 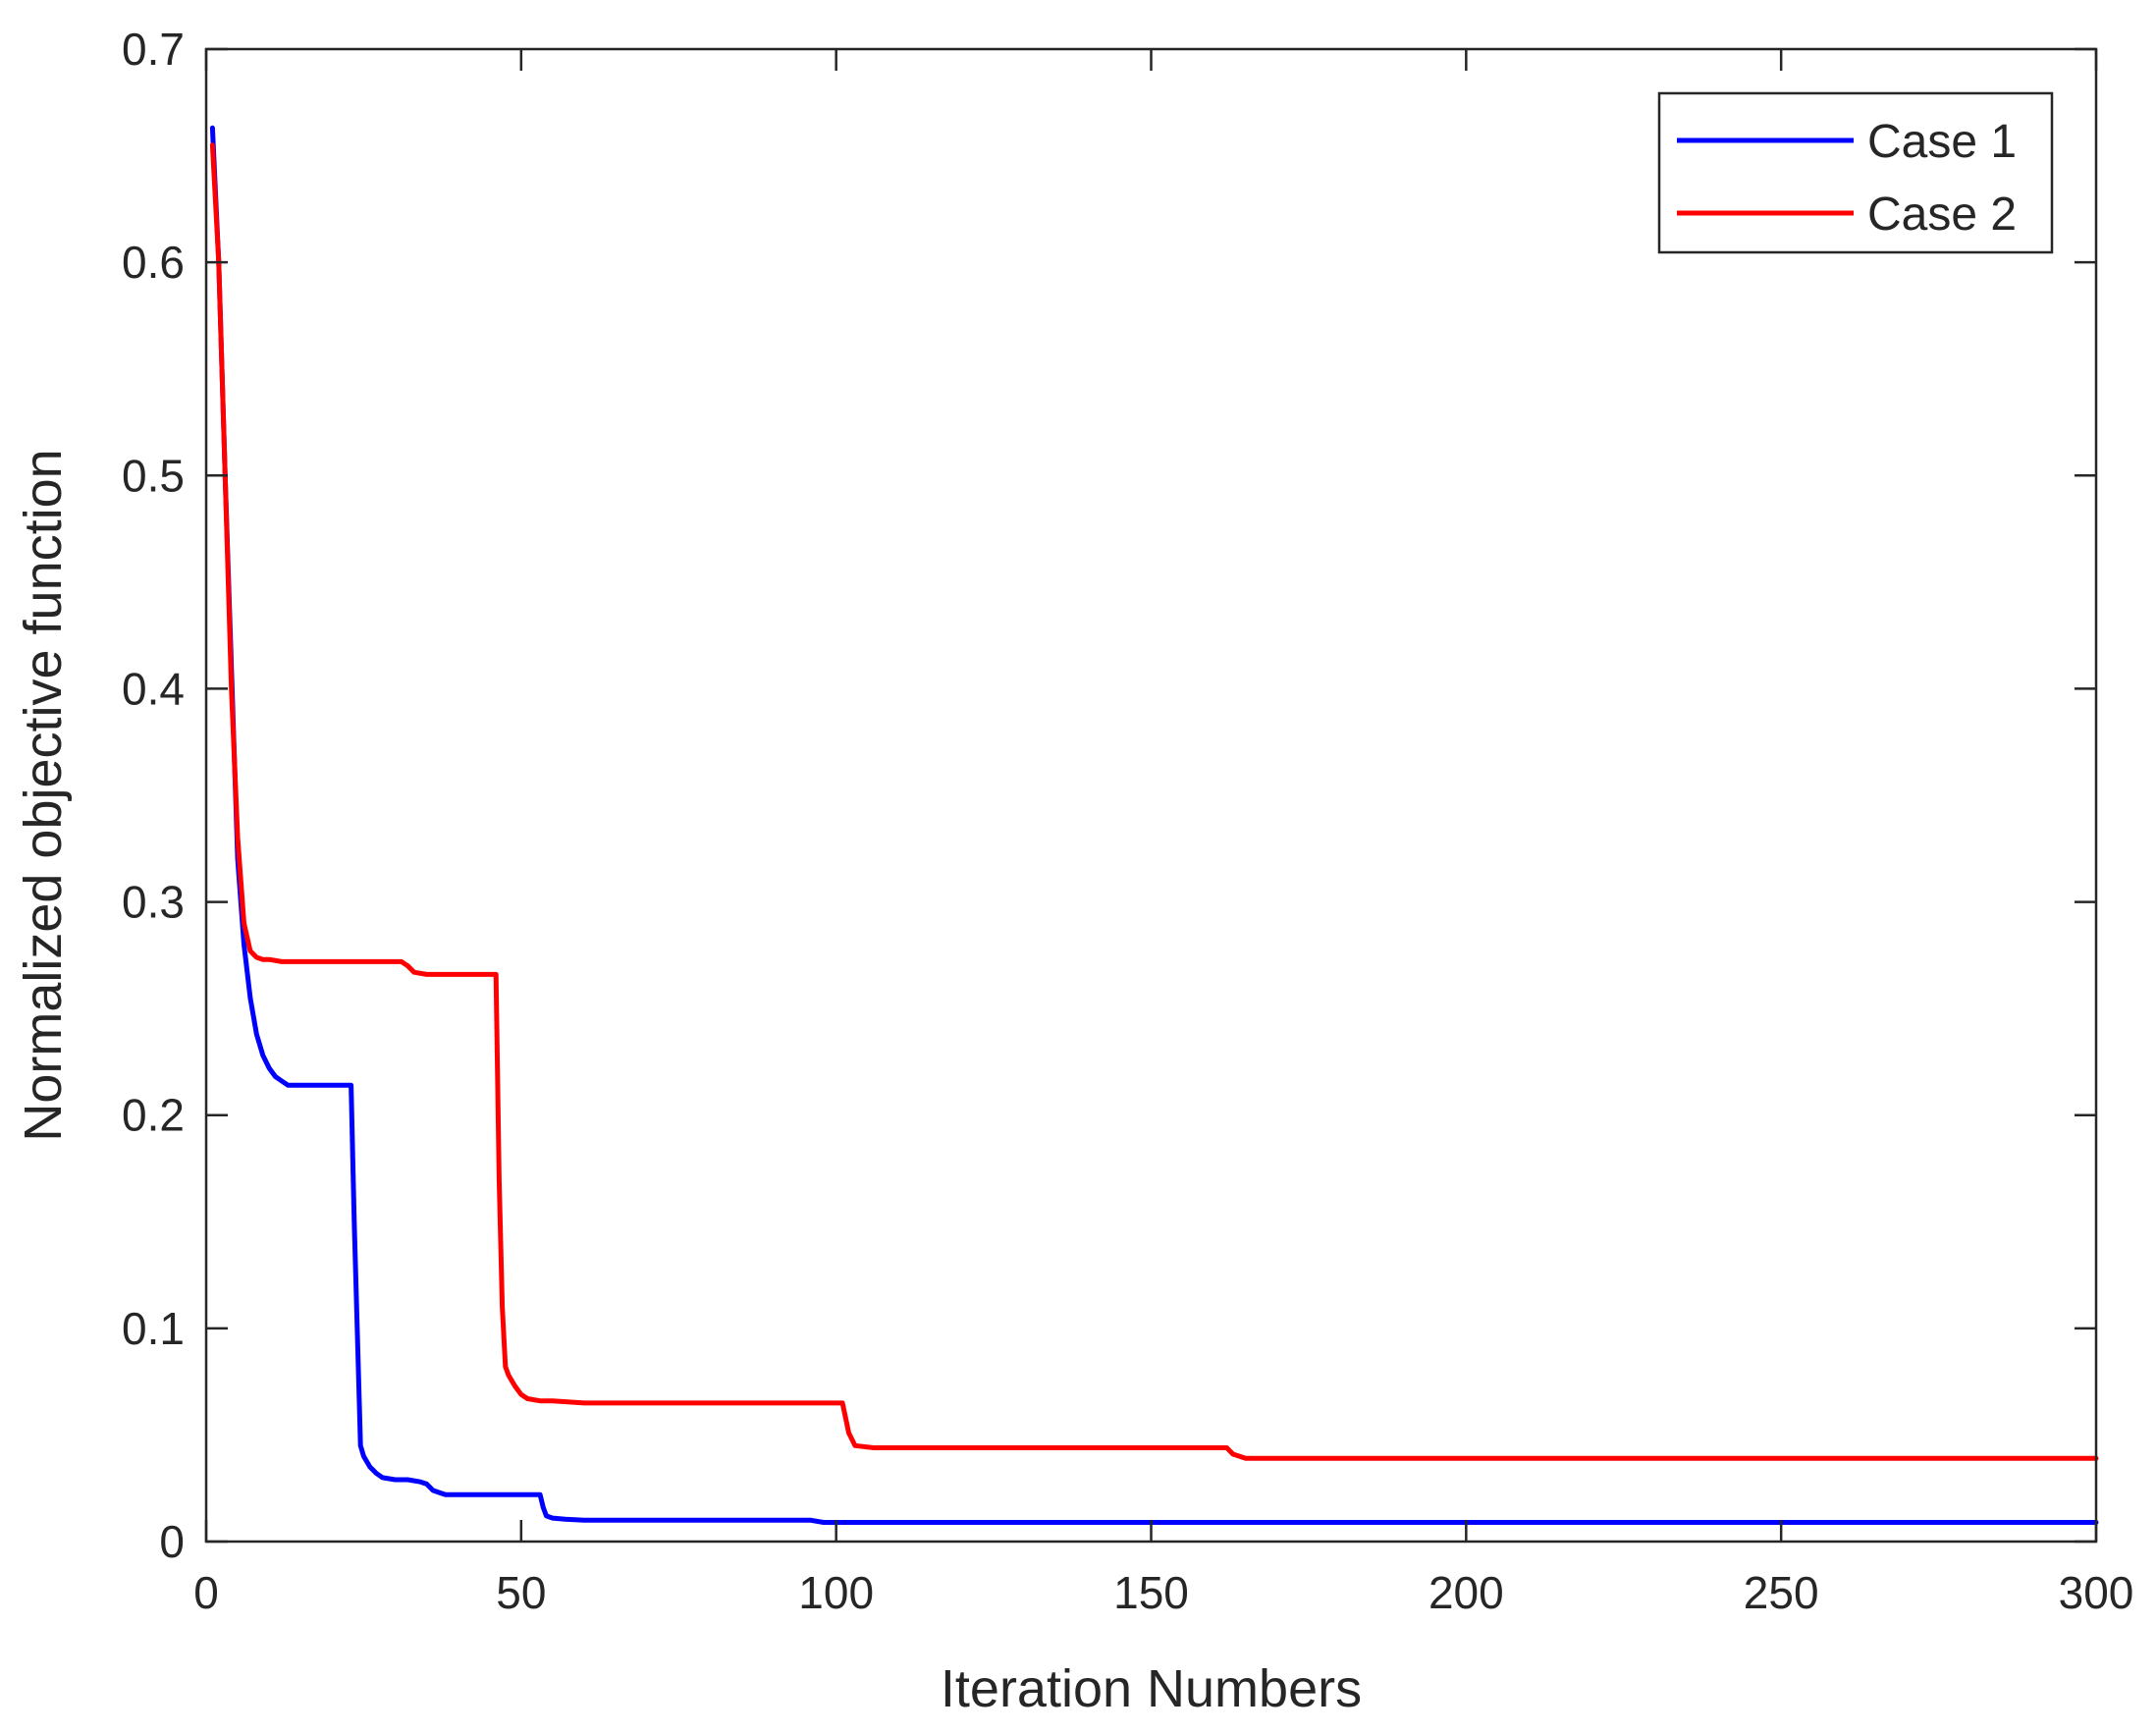 I want to click on y-tick-label: 0.6, so click(x=154, y=262).